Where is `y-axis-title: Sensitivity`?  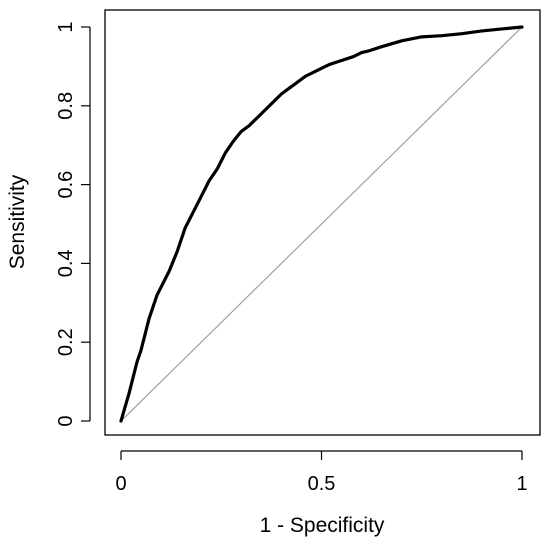
y-axis-title: Sensitivity is located at coordinates (17, 221).